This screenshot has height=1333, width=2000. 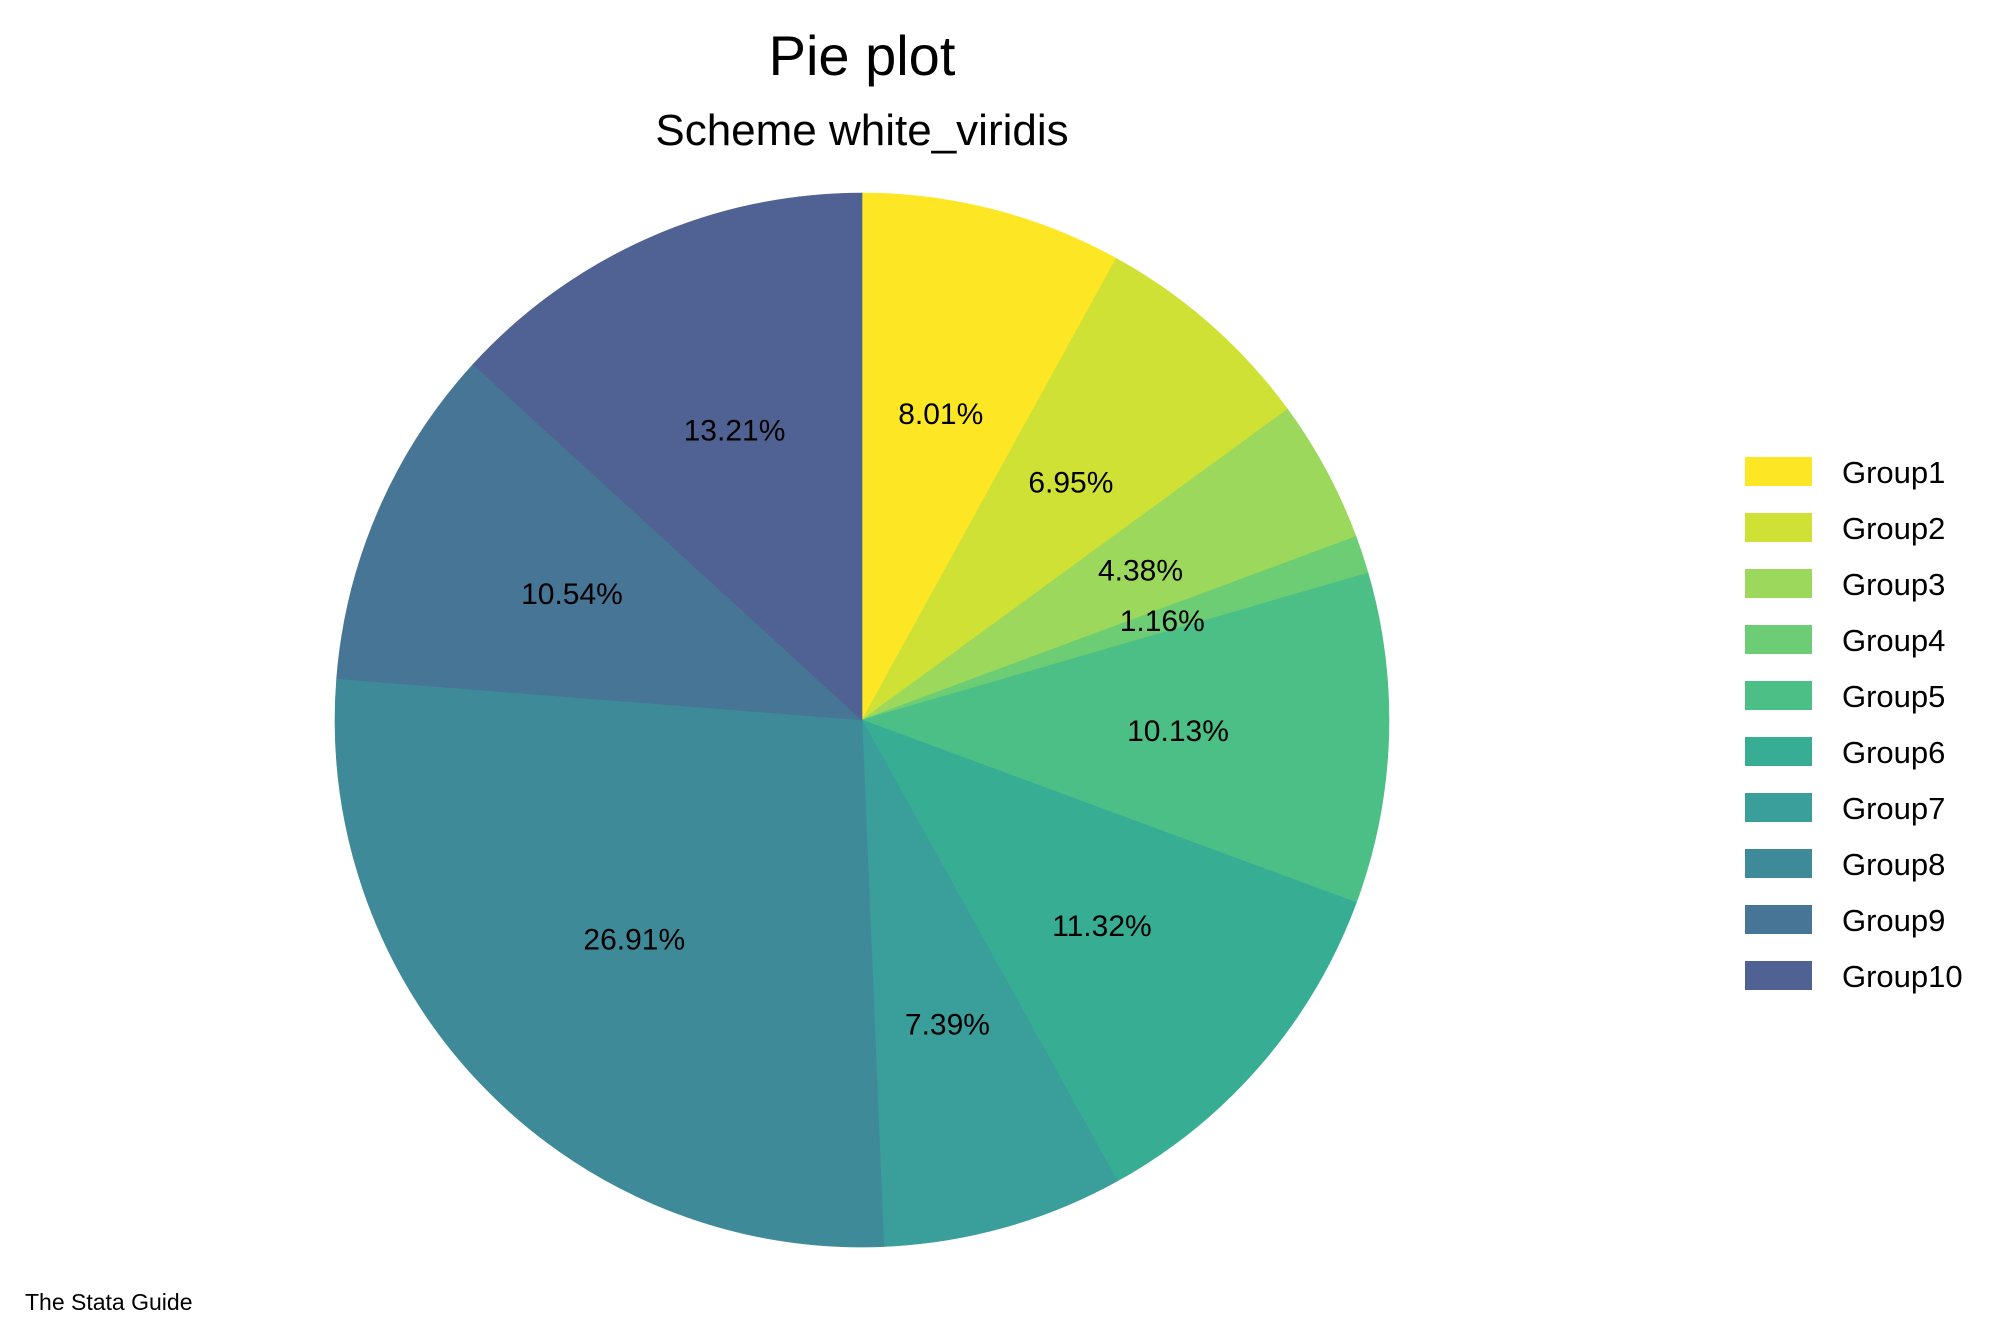 What do you see at coordinates (1778, 695) in the screenshot?
I see `legend-swatch-group5` at bounding box center [1778, 695].